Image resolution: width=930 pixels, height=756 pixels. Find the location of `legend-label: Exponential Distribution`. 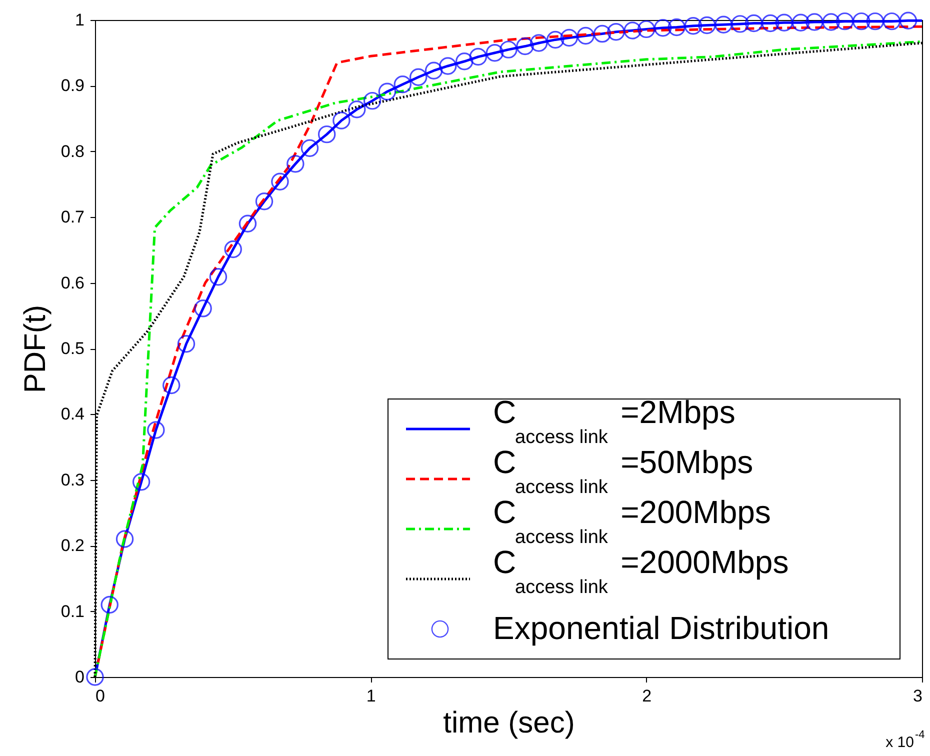

legend-label: Exponential Distribution is located at coordinates (661, 628).